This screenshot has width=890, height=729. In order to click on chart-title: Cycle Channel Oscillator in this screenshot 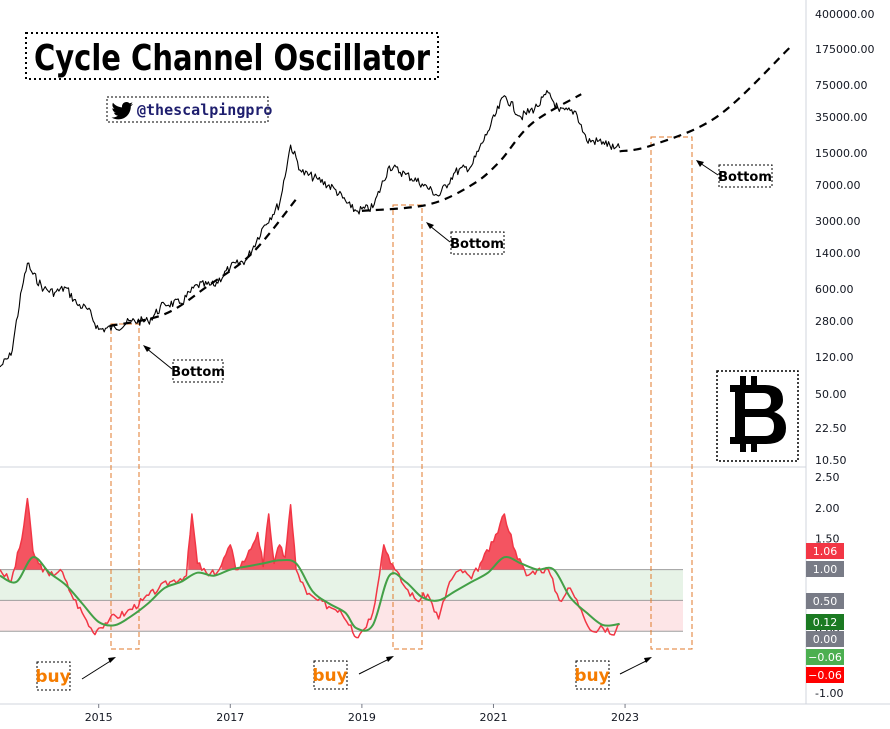, I will do `click(232, 58)`.